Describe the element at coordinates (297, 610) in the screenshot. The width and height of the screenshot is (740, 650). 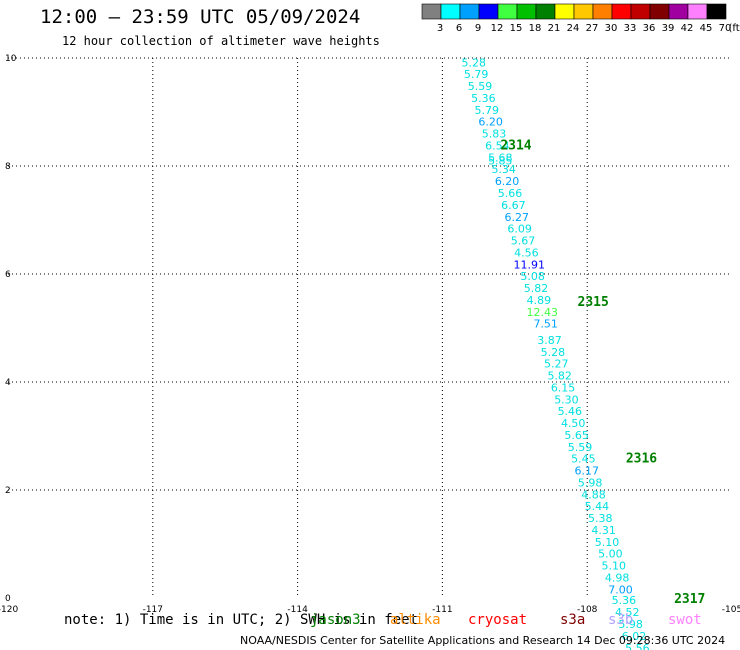
I see `x-tick-label: -114` at that location.